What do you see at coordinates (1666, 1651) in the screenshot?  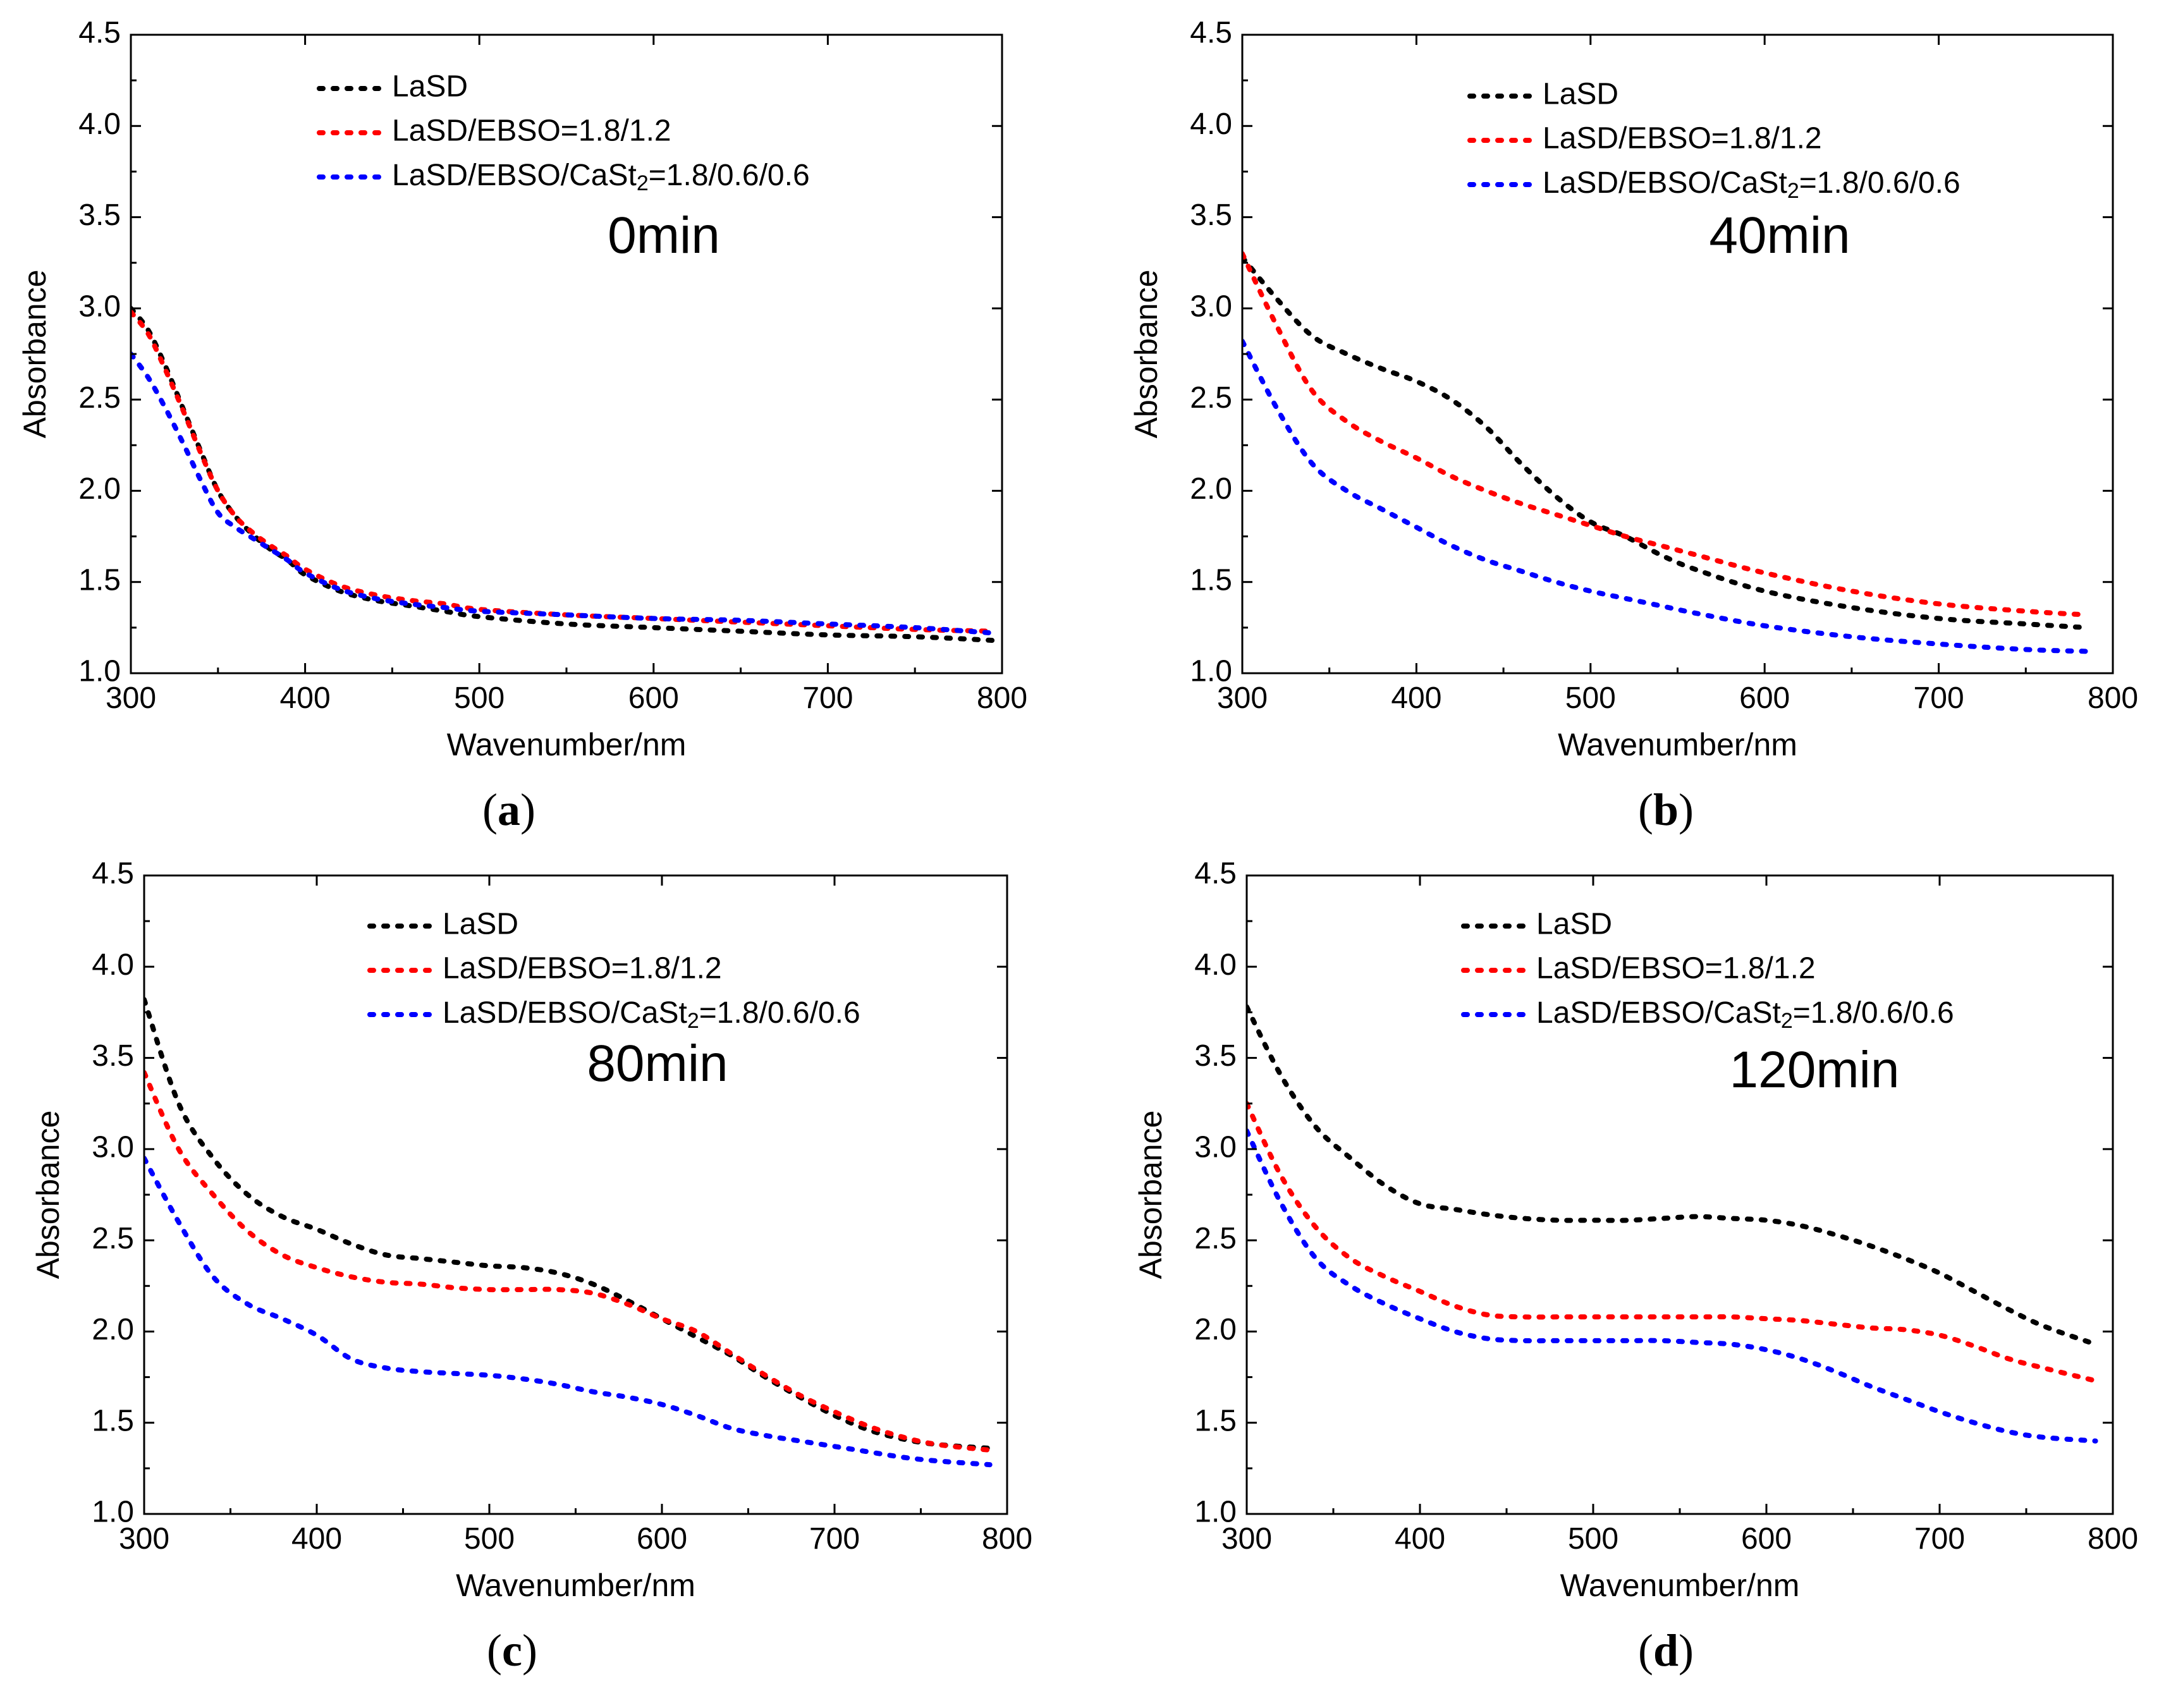 I see `panel-label: (d)` at bounding box center [1666, 1651].